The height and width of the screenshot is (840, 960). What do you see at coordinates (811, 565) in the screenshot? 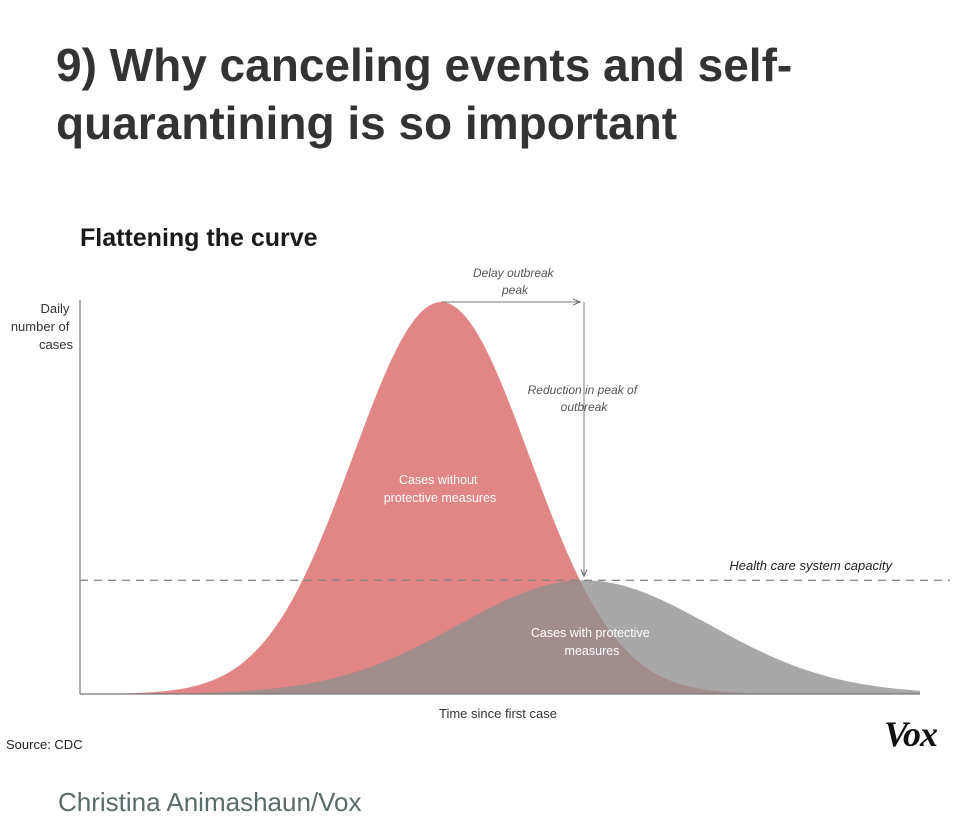
I see `capacity-label: Health care system capacity` at bounding box center [811, 565].